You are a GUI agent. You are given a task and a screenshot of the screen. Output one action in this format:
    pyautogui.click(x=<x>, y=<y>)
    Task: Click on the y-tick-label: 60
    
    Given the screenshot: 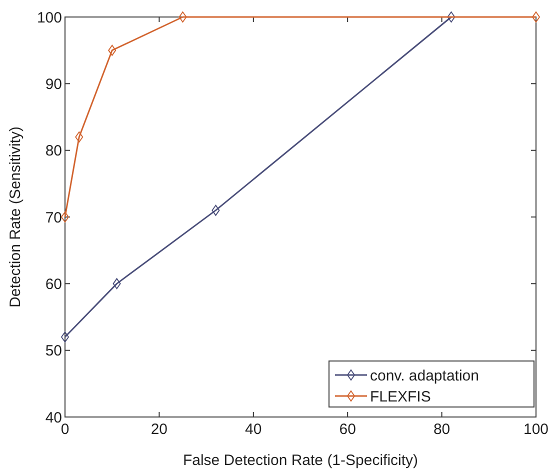 What is the action you would take?
    pyautogui.click(x=53, y=284)
    